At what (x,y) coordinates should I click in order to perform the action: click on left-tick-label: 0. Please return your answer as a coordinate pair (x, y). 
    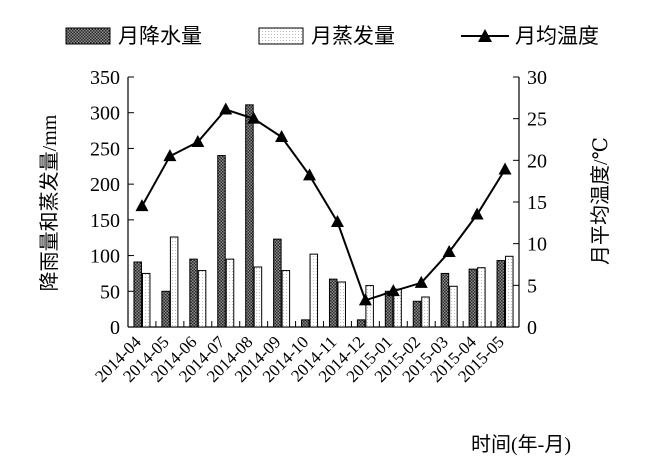
    Looking at the image, I should click on (115, 328).